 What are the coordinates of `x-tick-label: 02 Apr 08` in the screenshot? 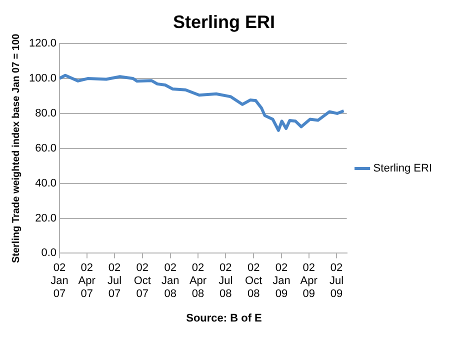 It's located at (198, 281).